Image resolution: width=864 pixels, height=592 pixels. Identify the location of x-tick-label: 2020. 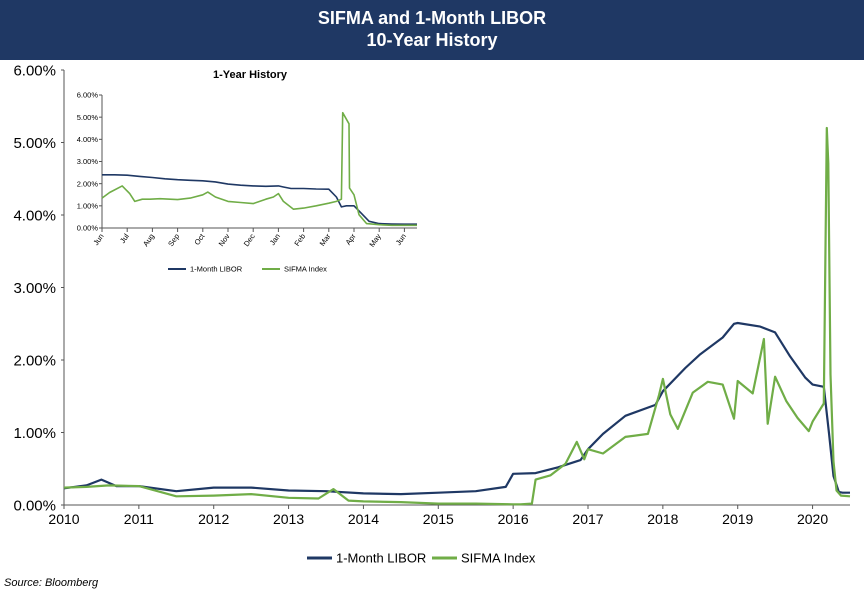
(812, 519).